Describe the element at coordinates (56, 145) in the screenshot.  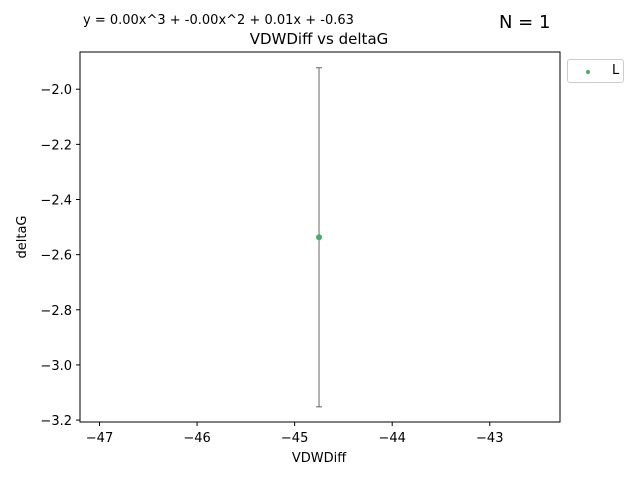
I see `y-tick-label: −2.2` at that location.